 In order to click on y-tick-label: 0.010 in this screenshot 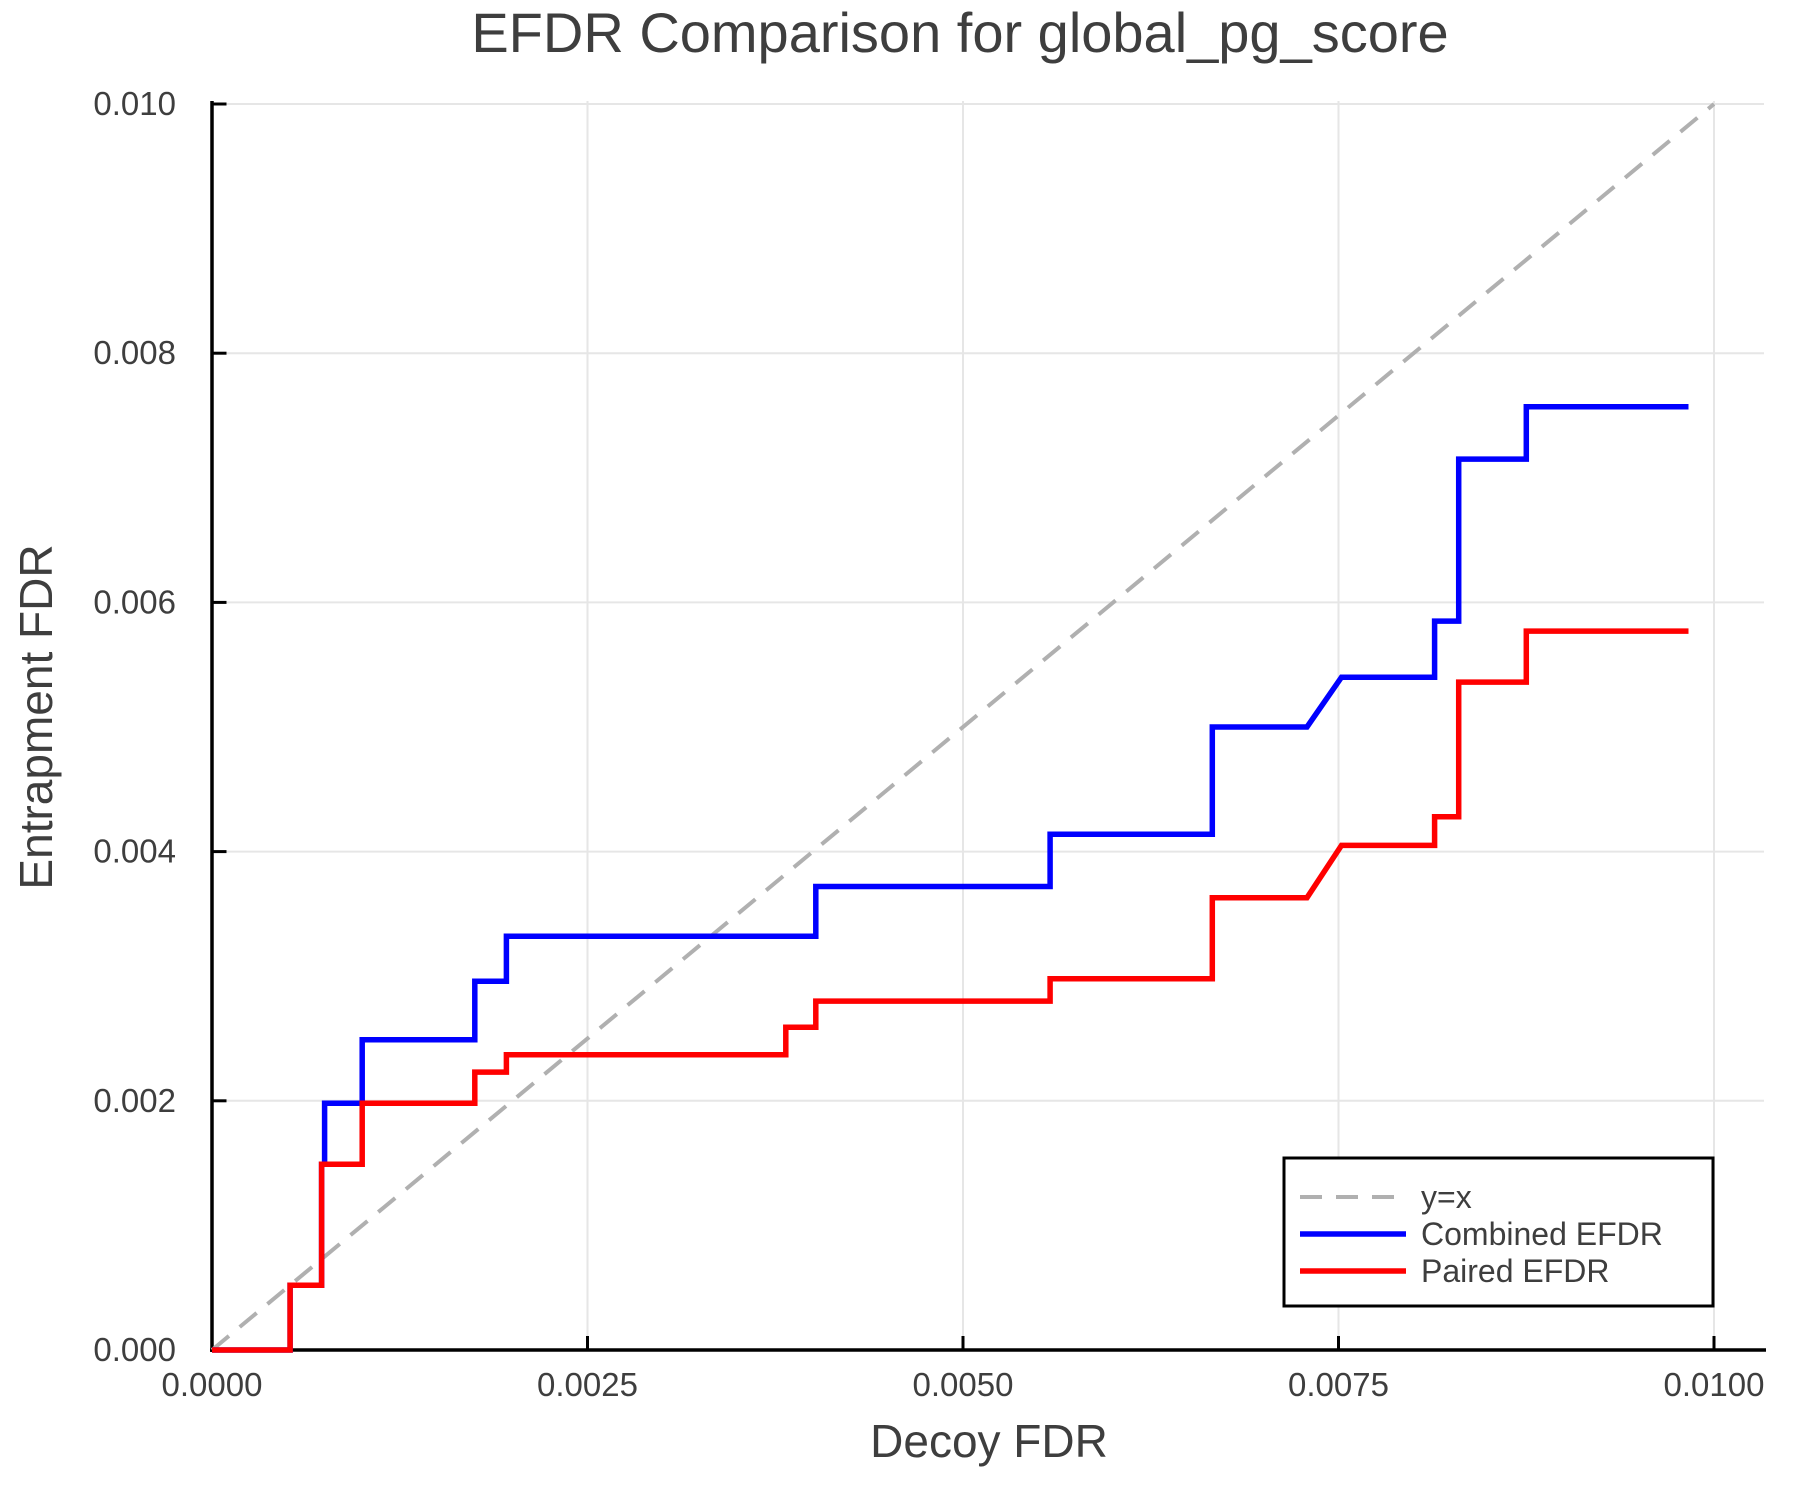, I will do `click(134, 103)`.